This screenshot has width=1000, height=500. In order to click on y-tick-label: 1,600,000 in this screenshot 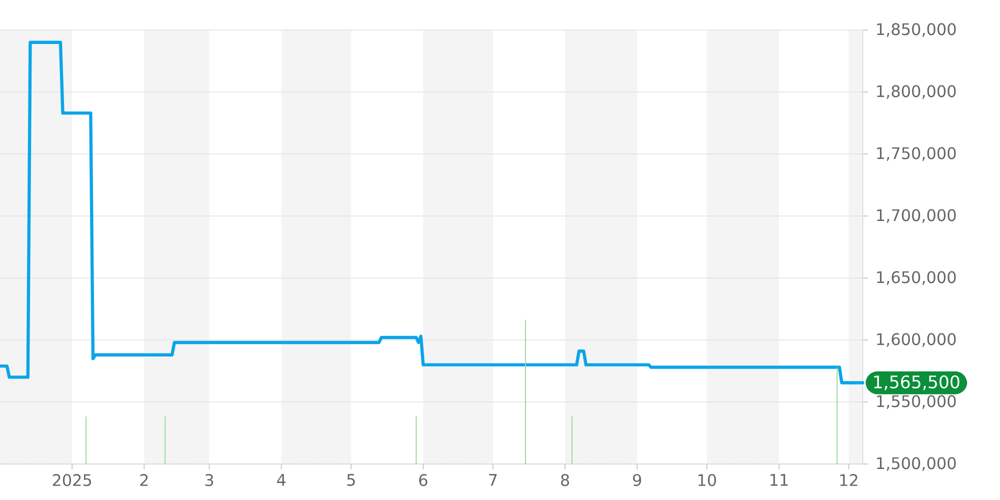, I will do `click(916, 340)`.